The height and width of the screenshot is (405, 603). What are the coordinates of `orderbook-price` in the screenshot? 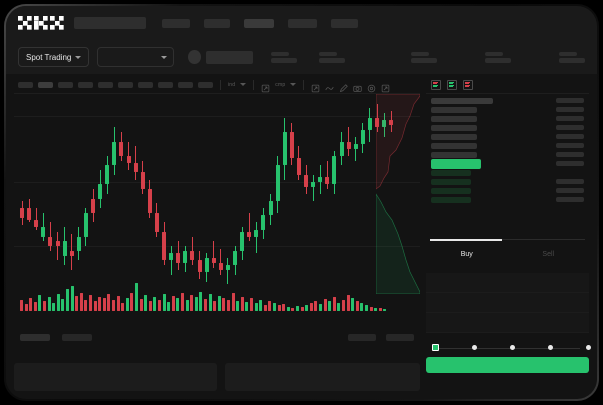 It's located at (462, 100).